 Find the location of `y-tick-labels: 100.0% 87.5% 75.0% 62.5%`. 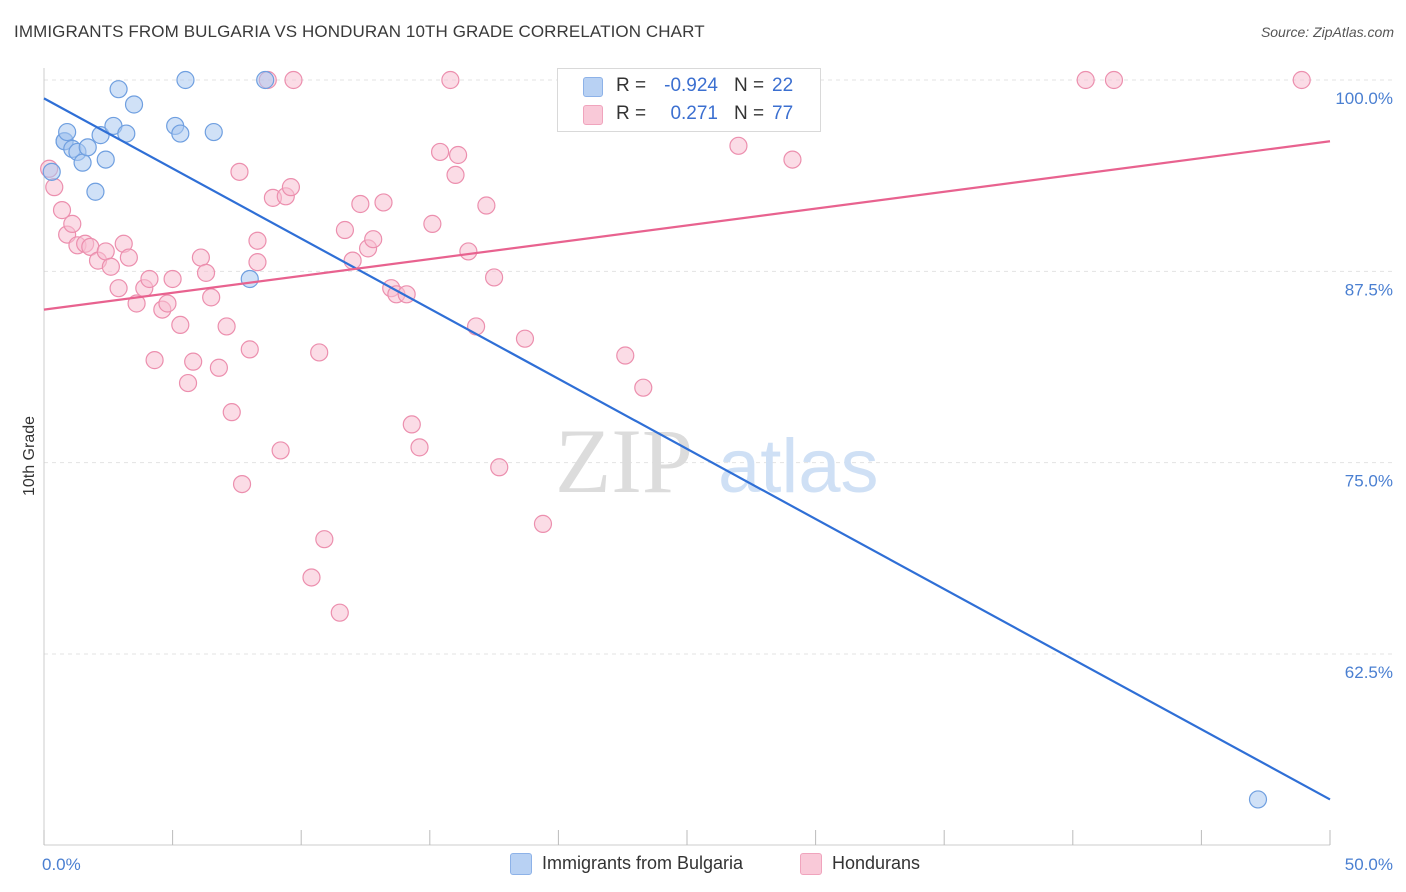

y-tick-labels: 100.0% 87.5% 75.0% 62.5% is located at coordinates (1364, 385).